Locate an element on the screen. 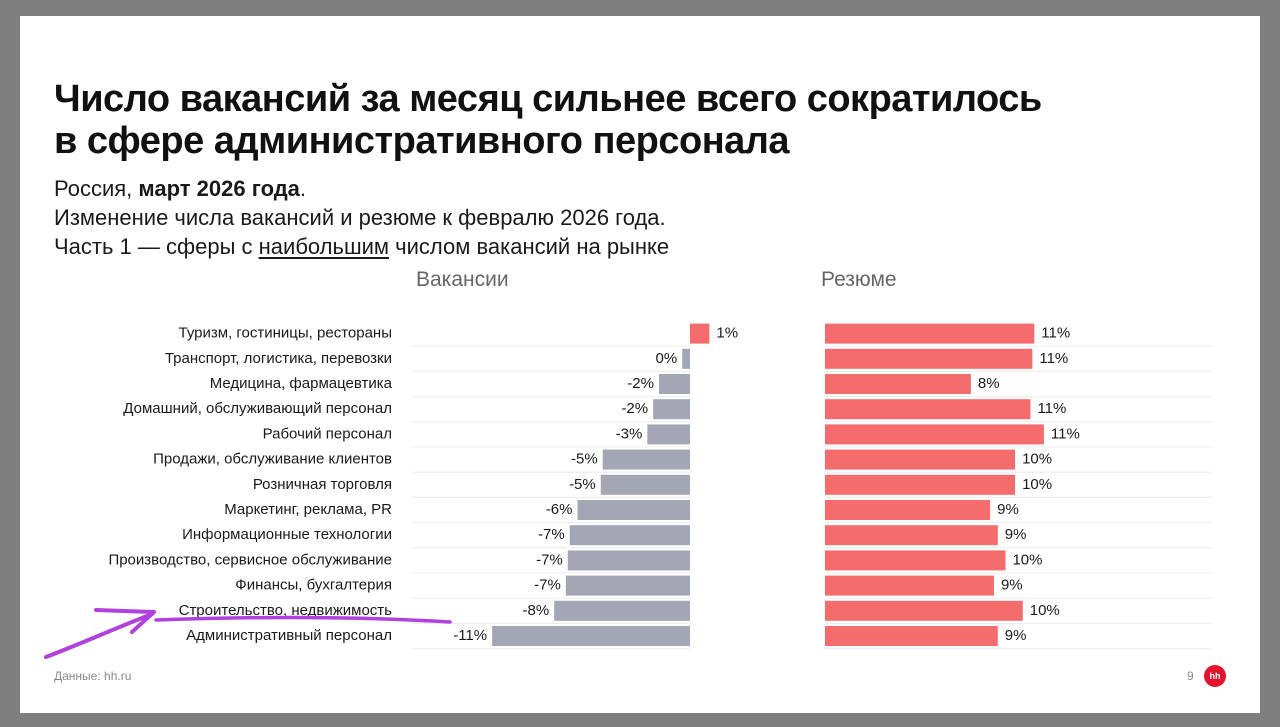 The width and height of the screenshot is (1280, 727). vacancy-value-label: 1% is located at coordinates (727, 333).